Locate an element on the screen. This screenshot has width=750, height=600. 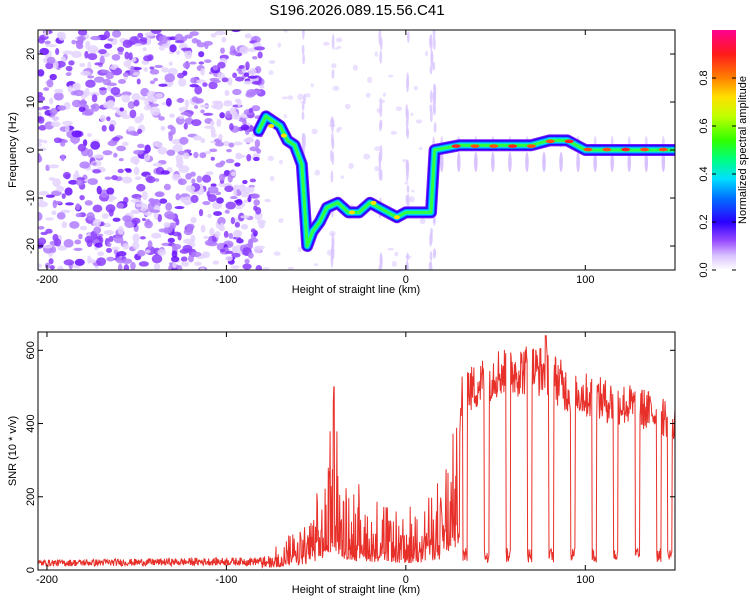
colorbar-tick-label: 0.4 is located at coordinates (704, 173).